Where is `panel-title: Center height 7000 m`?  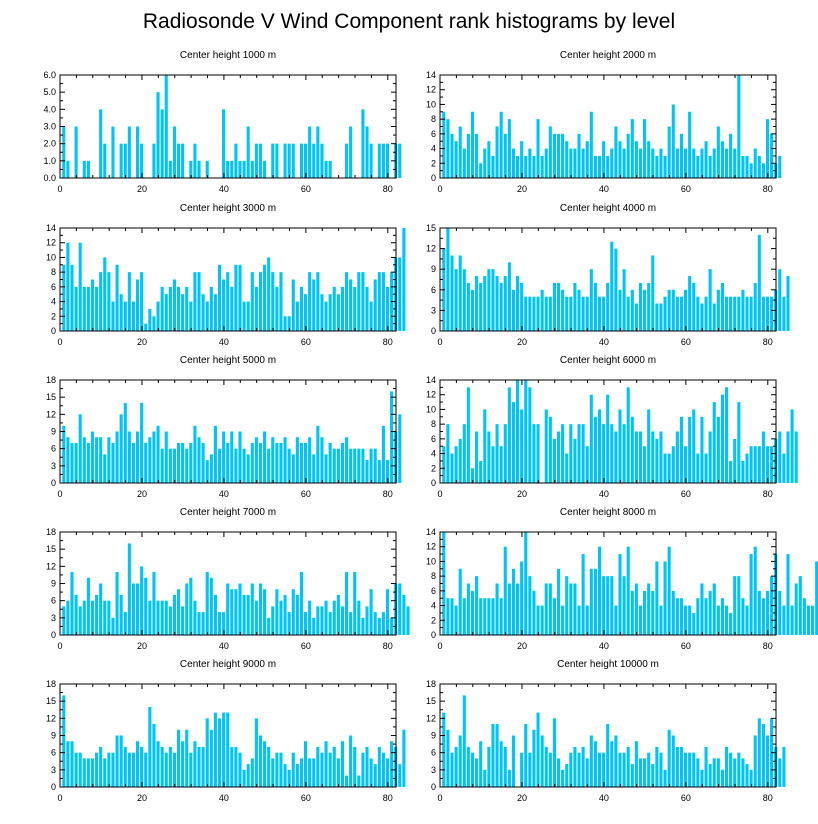
panel-title: Center height 7000 m is located at coordinates (228, 512).